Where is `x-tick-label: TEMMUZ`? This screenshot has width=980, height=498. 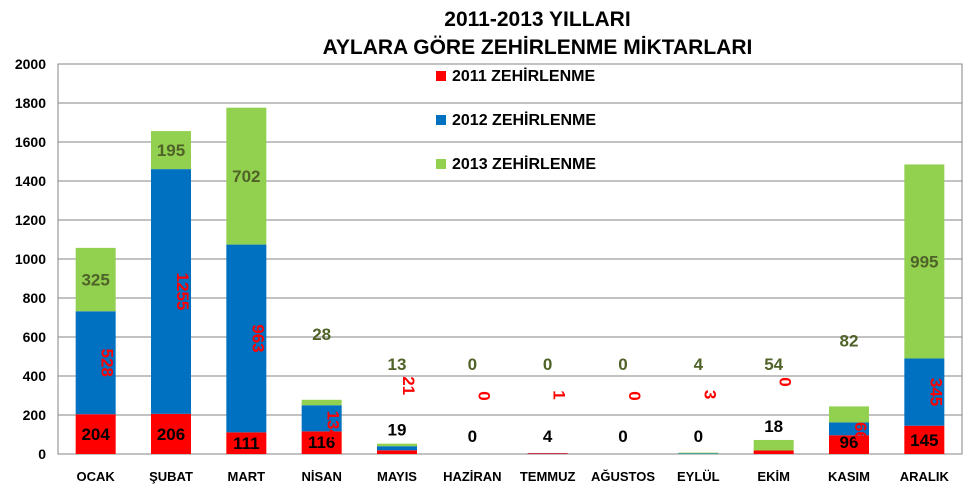 x-tick-label: TEMMUZ is located at coordinates (548, 476).